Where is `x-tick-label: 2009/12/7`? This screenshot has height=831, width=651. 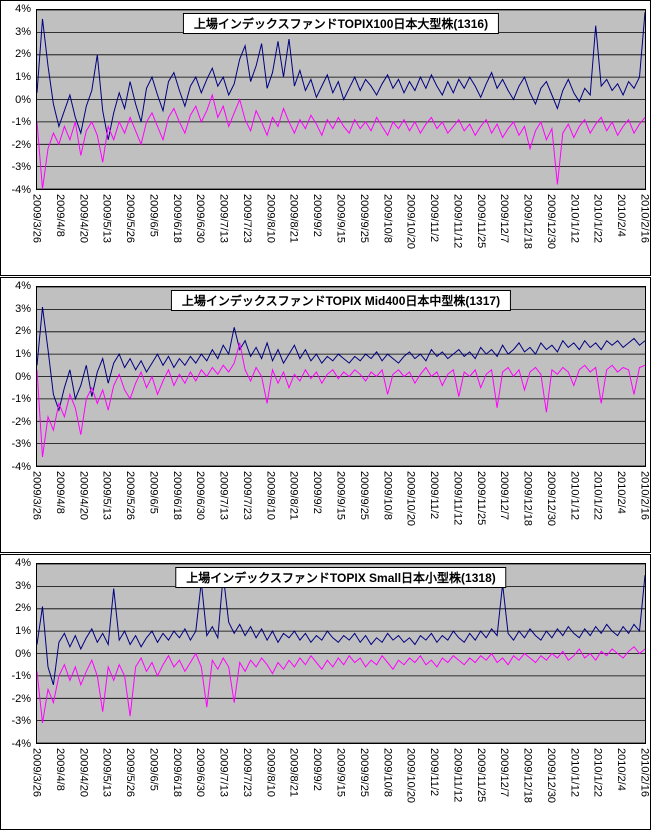 x-tick-label: 2009/12/7 is located at coordinates (504, 495).